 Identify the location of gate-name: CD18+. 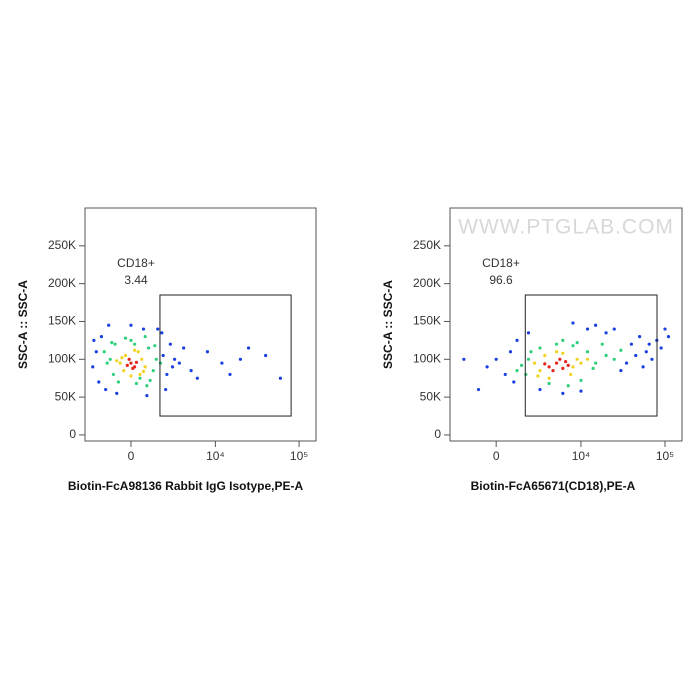
(136, 263).